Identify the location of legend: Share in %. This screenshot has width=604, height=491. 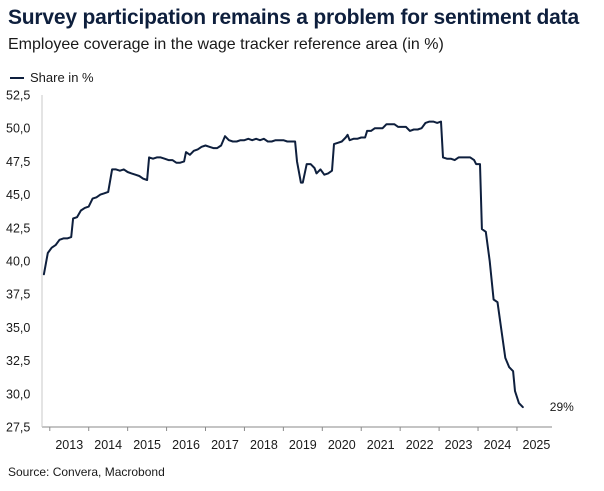
(52, 77).